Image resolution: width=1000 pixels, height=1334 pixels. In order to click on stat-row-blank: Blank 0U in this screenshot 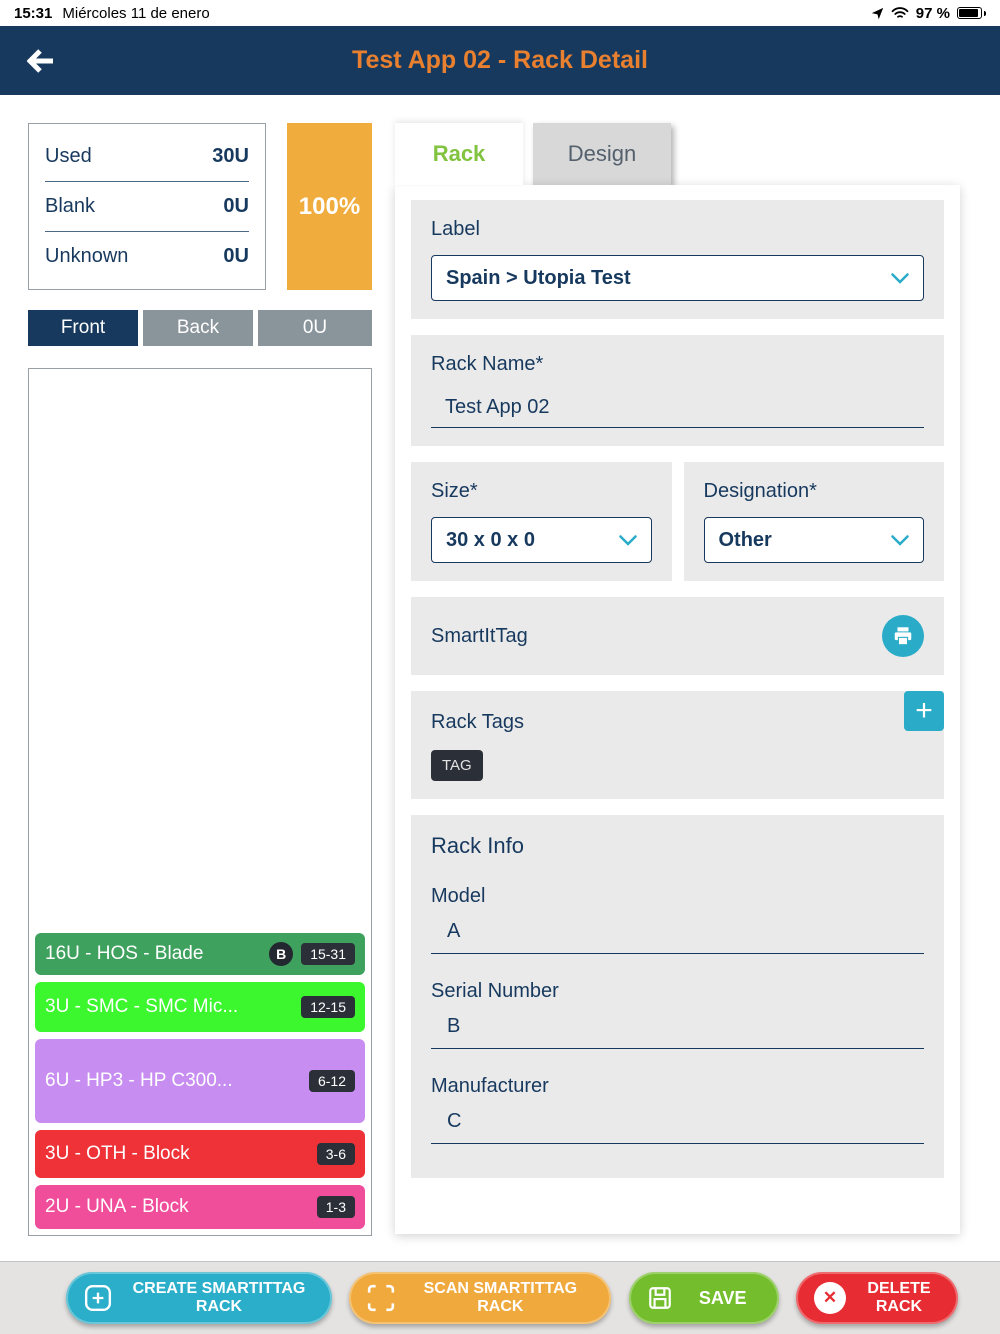, I will do `click(147, 207)`.